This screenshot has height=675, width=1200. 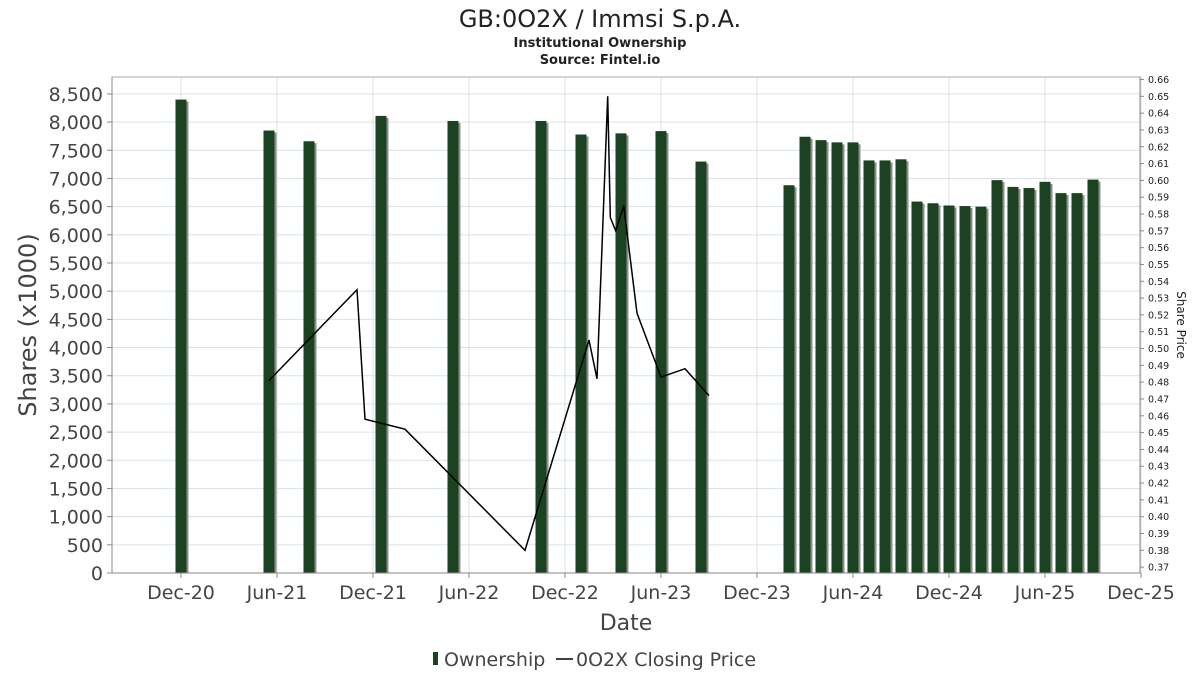 What do you see at coordinates (76, 208) in the screenshot?
I see `y-tick-label: 6,500` at bounding box center [76, 208].